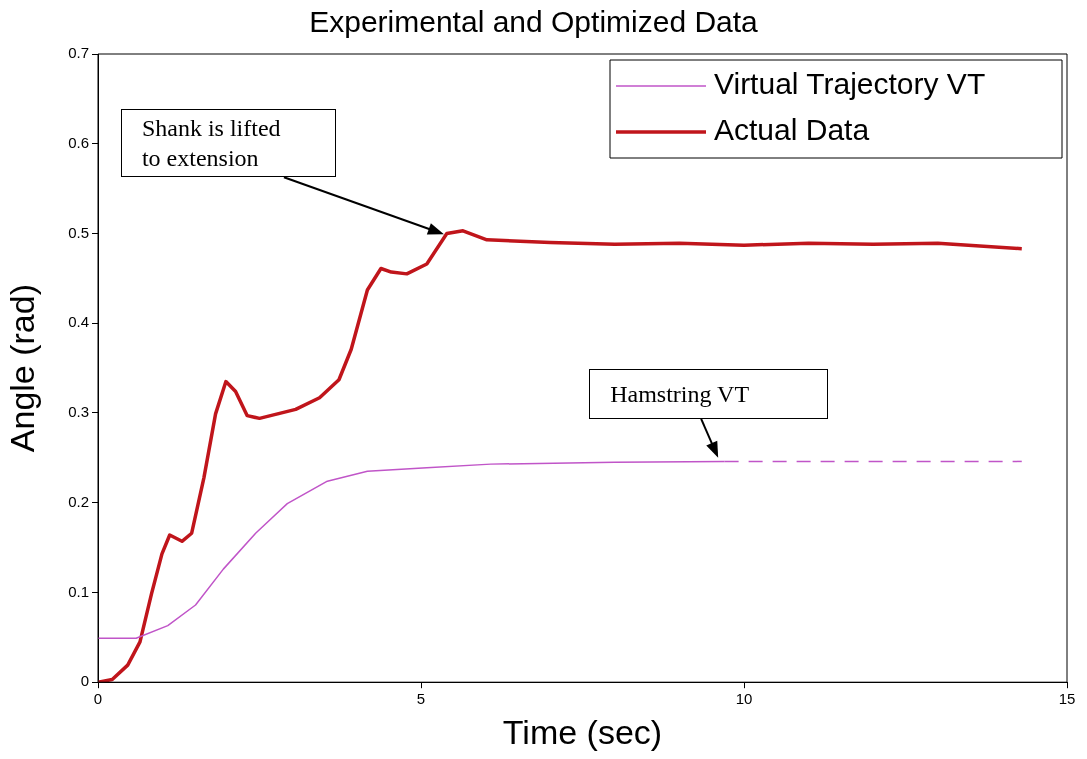 This screenshot has height=759, width=1087. Describe the element at coordinates (744, 699) in the screenshot. I see `x-tick-label: 10` at that location.